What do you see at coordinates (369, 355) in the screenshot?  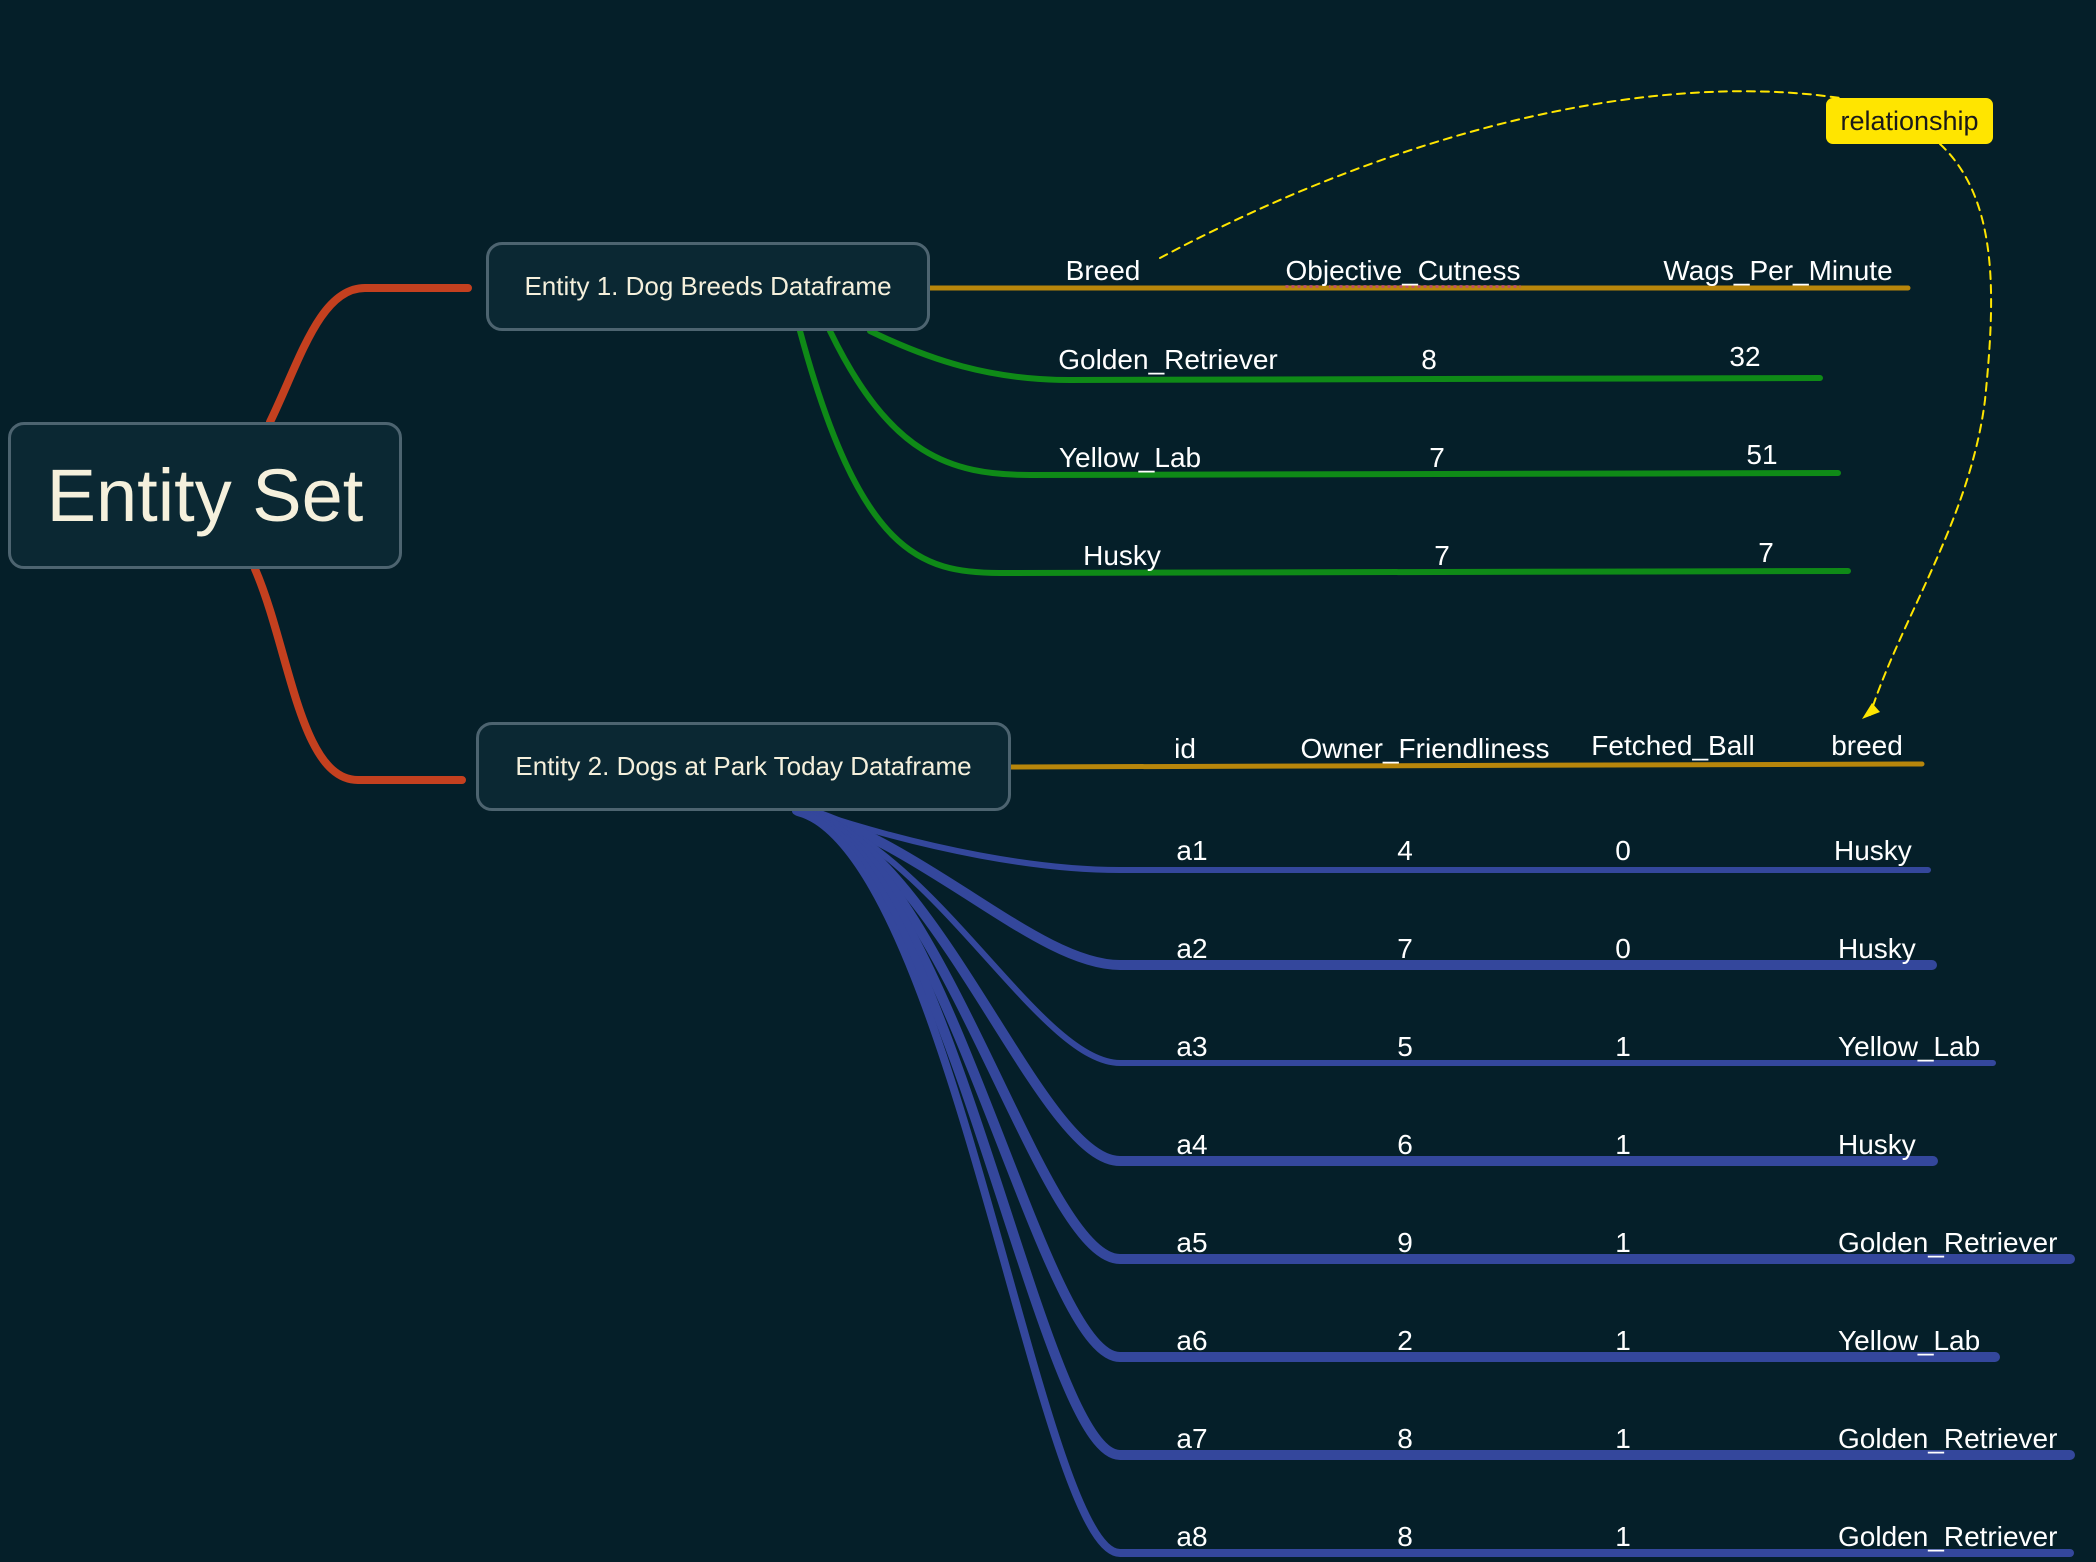 I see `root-branch-entity1` at bounding box center [369, 355].